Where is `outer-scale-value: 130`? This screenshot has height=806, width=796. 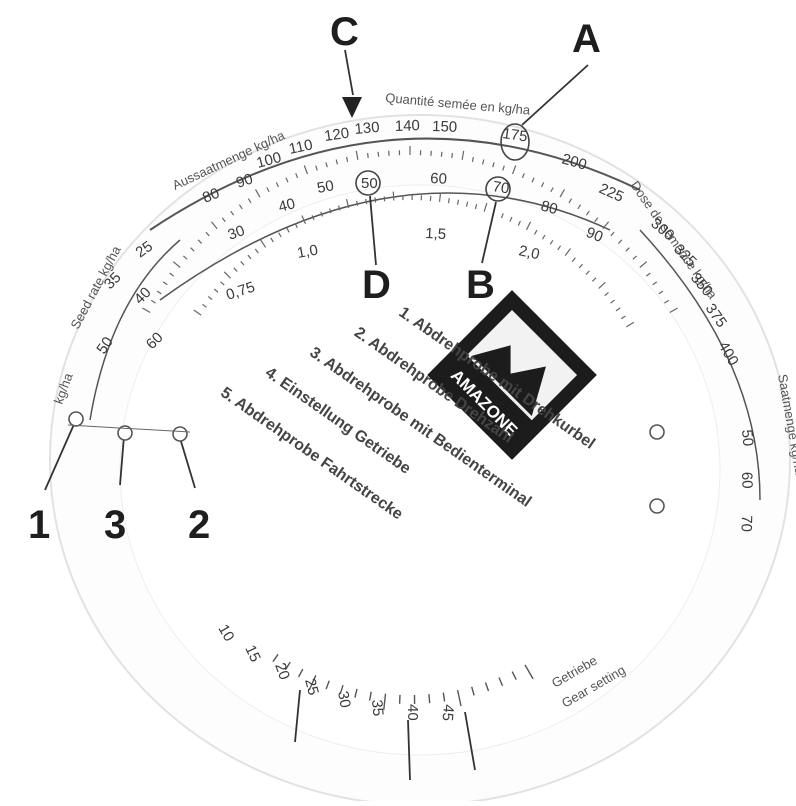 outer-scale-value: 130 is located at coordinates (367, 128).